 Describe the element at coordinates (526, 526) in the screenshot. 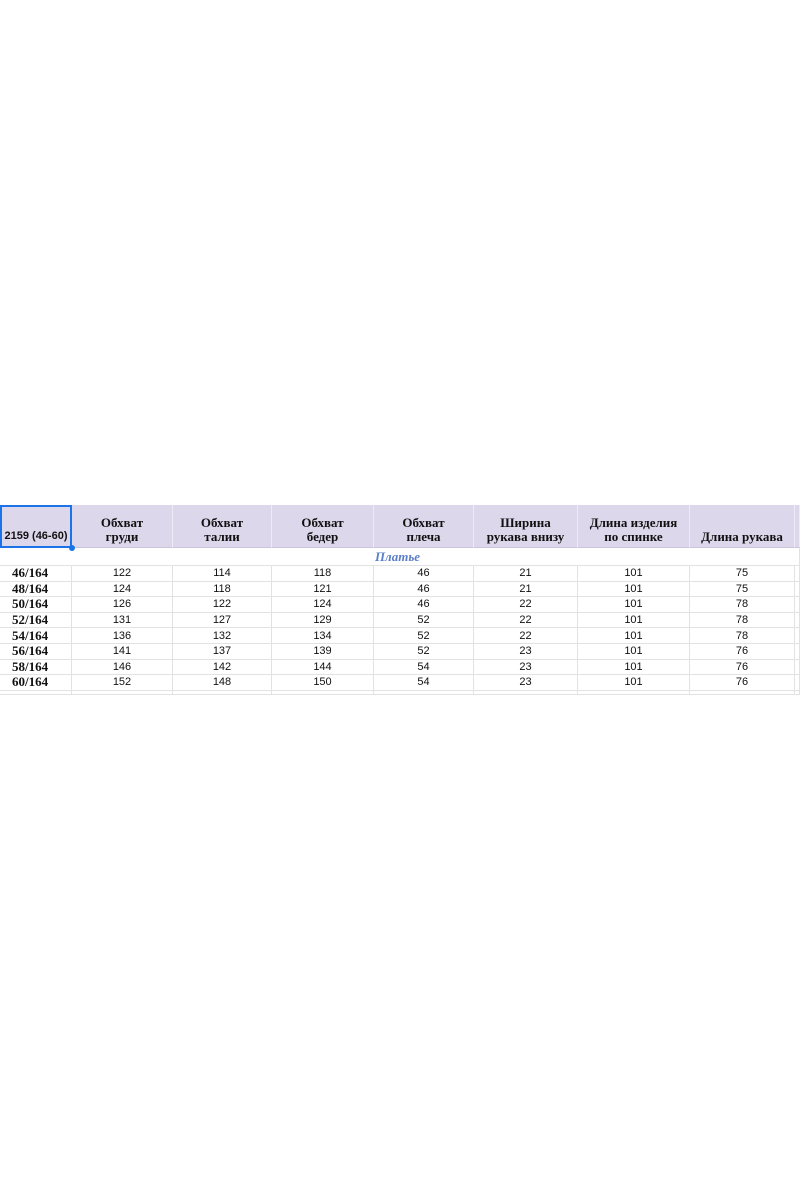

I see `header-cell: Ширина рукава внизу` at that location.